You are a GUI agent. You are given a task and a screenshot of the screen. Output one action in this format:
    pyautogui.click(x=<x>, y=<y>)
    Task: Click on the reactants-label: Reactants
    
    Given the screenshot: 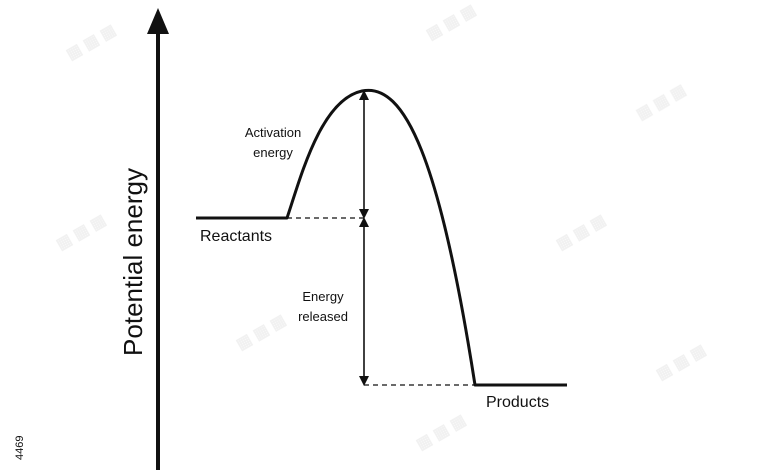 What is the action you would take?
    pyautogui.click(x=236, y=236)
    